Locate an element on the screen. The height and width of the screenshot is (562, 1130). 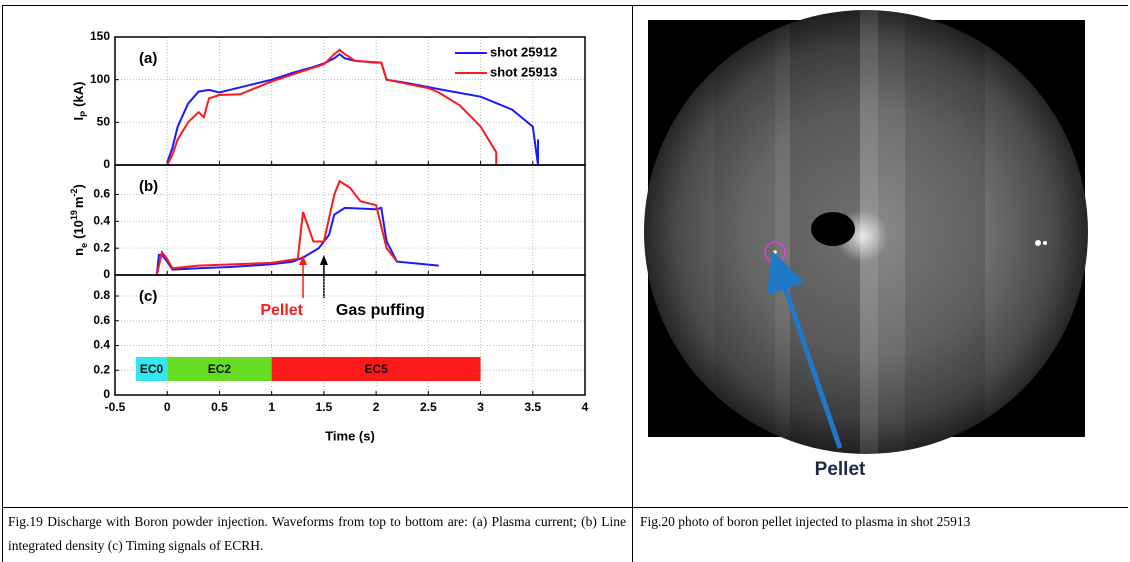
pellet-arrow is located at coordinates (804, 350).